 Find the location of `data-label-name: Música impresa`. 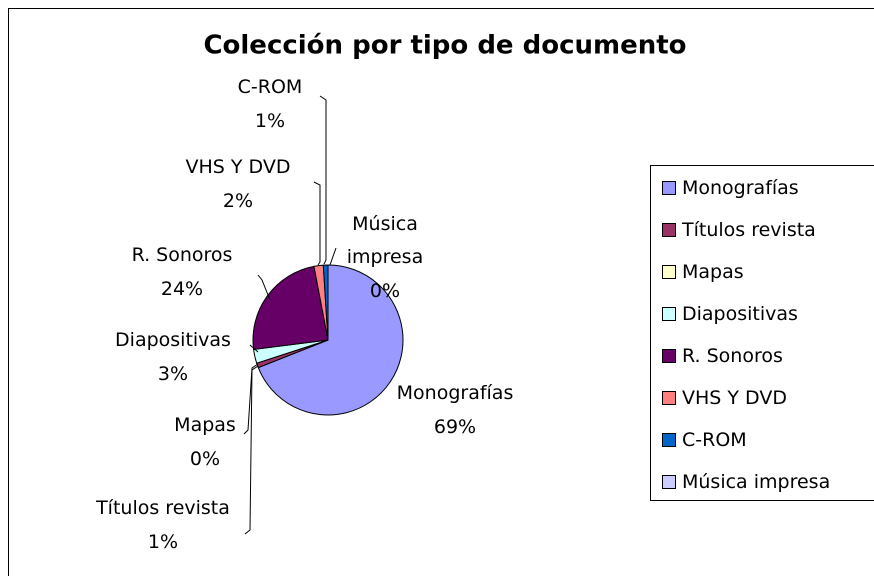

data-label-name: Música impresa is located at coordinates (385, 240).